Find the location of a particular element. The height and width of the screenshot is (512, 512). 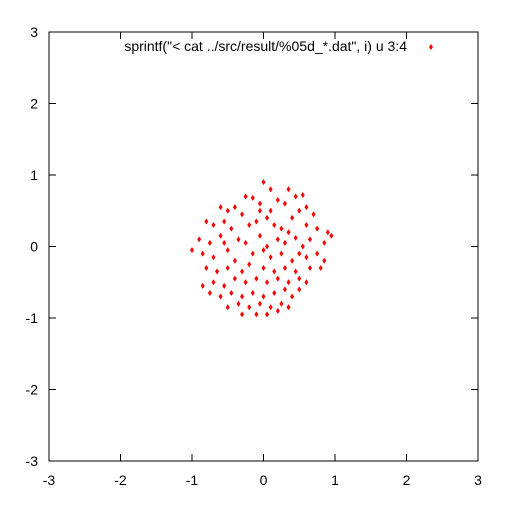

x-tick-label: 1 is located at coordinates (335, 480).